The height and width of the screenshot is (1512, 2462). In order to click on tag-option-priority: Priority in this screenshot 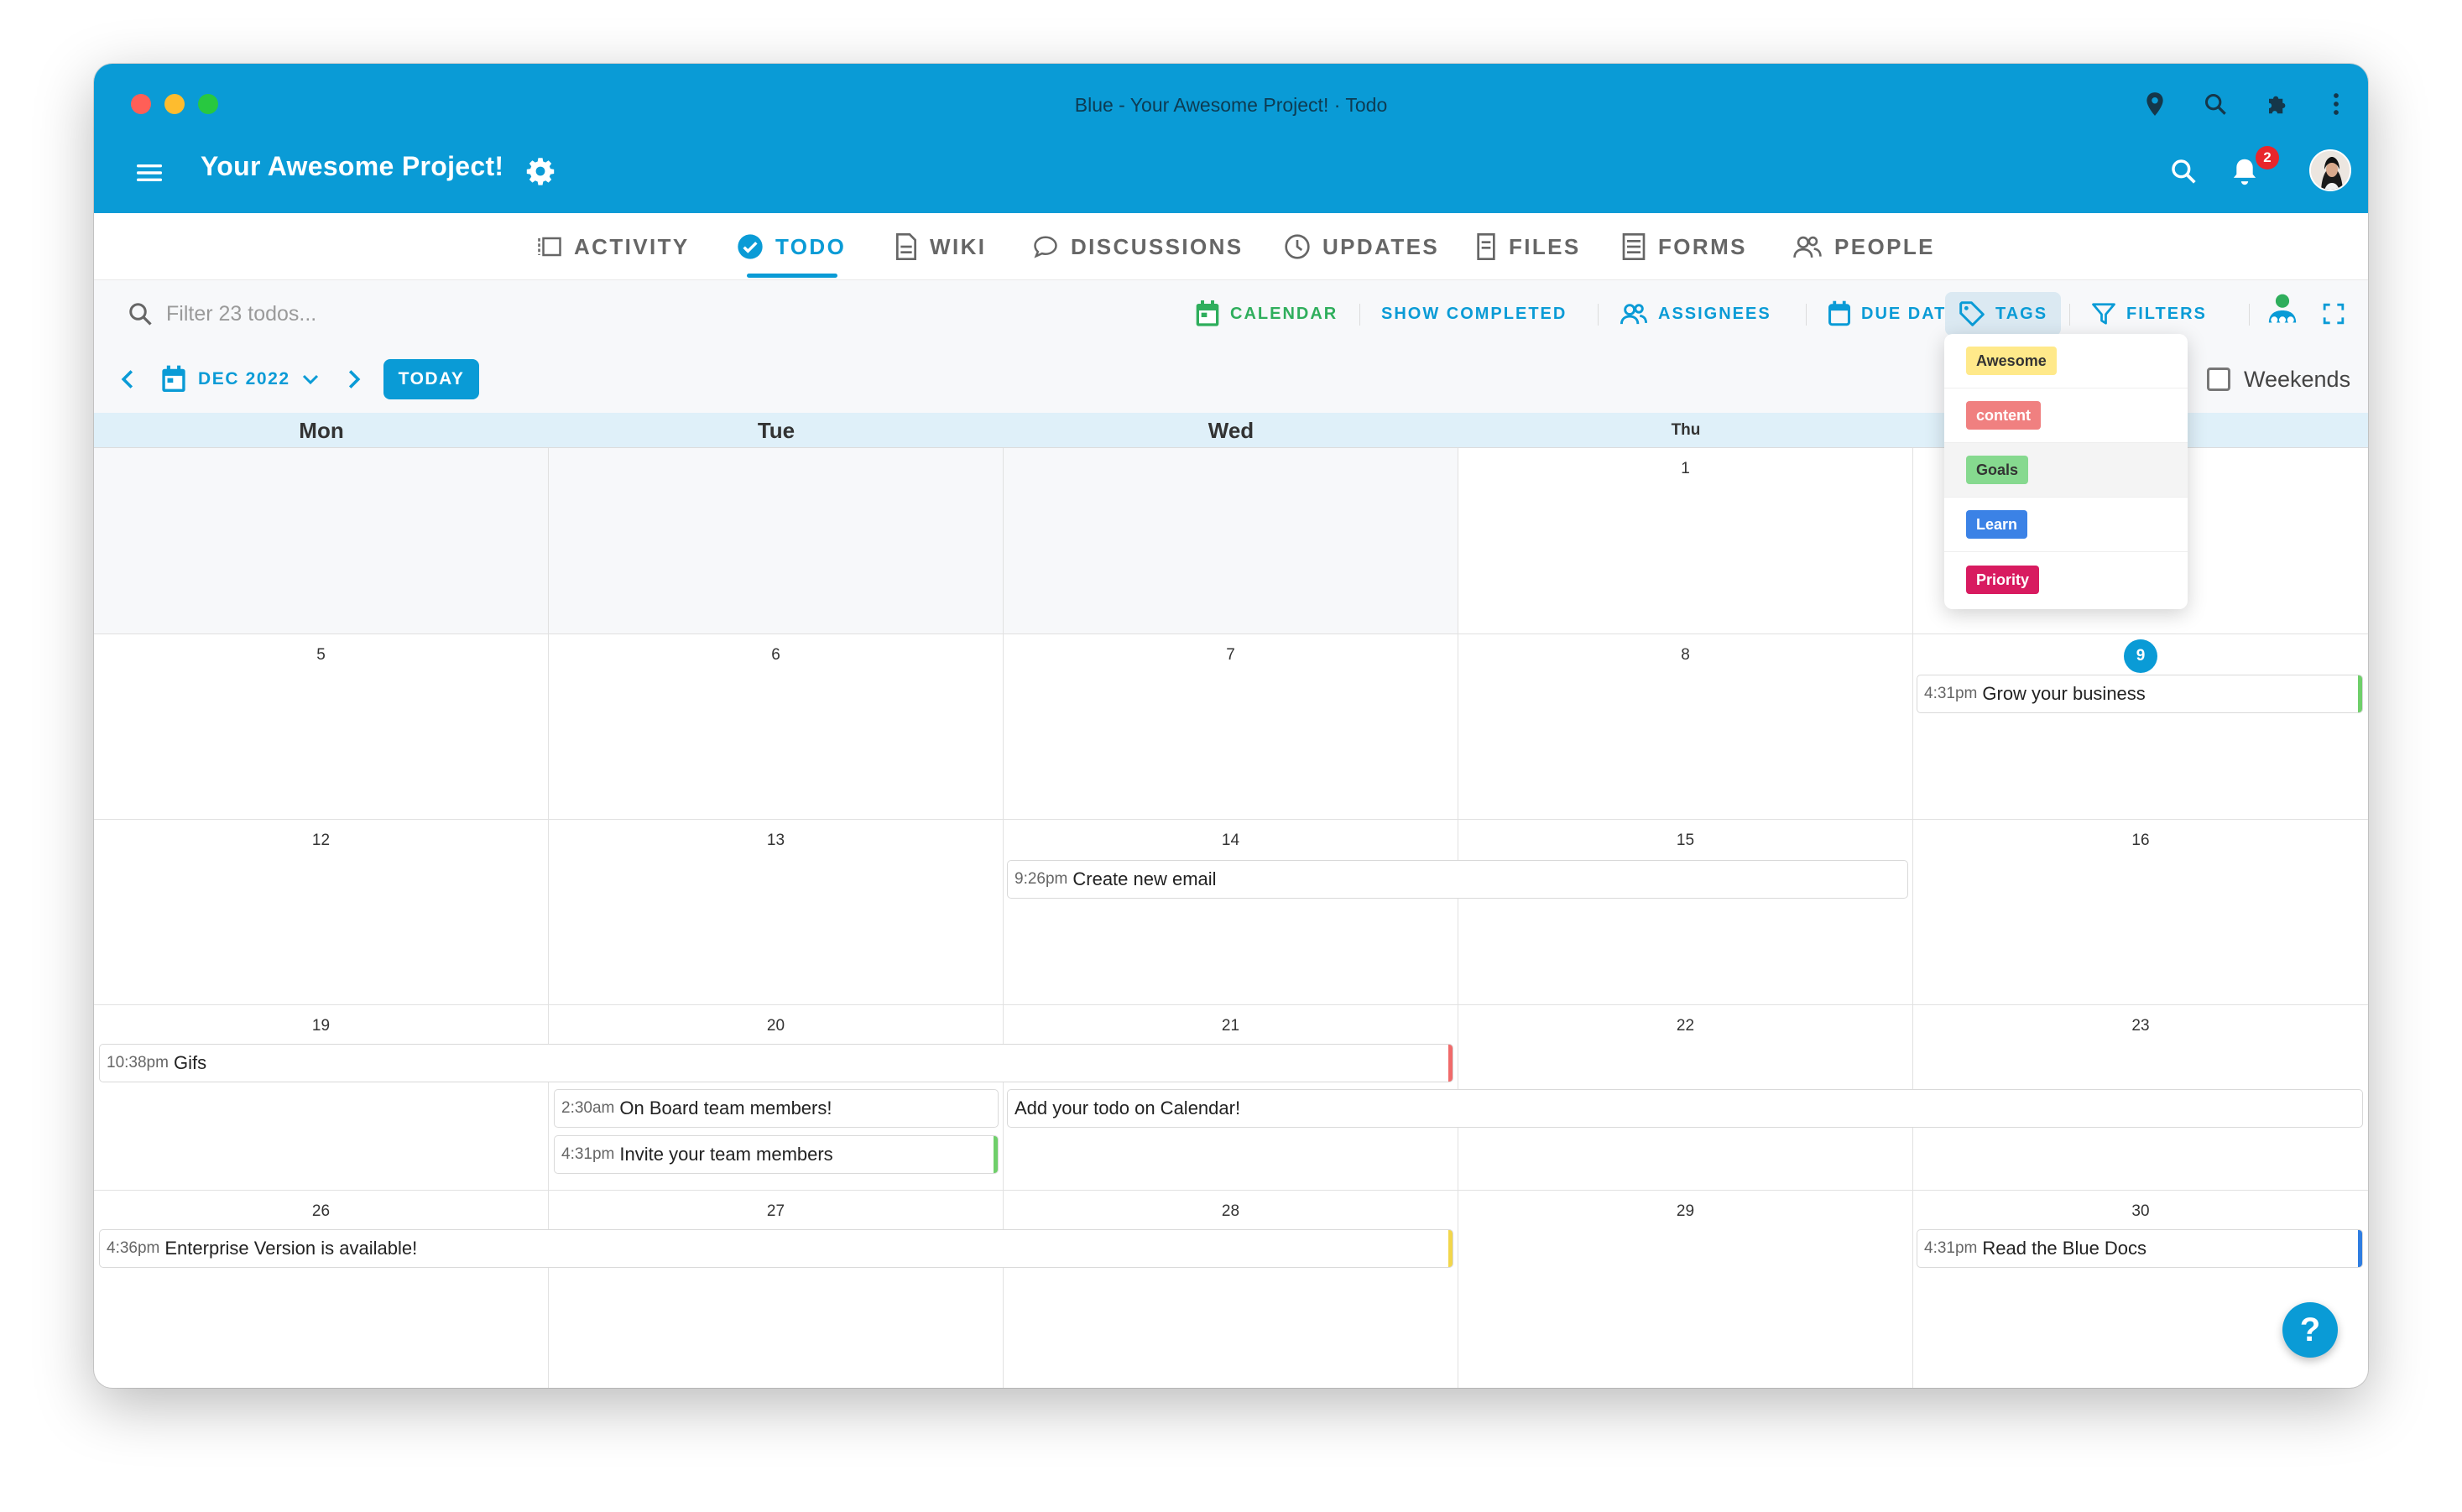, I will do `click(2066, 579)`.